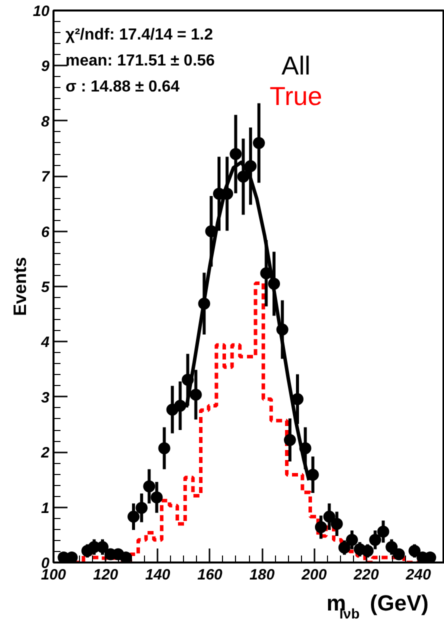 Image resolution: width=444 pixels, height=621 pixels. Describe the element at coordinates (45, 67) in the screenshot. I see `y-tick-label: 9` at that location.